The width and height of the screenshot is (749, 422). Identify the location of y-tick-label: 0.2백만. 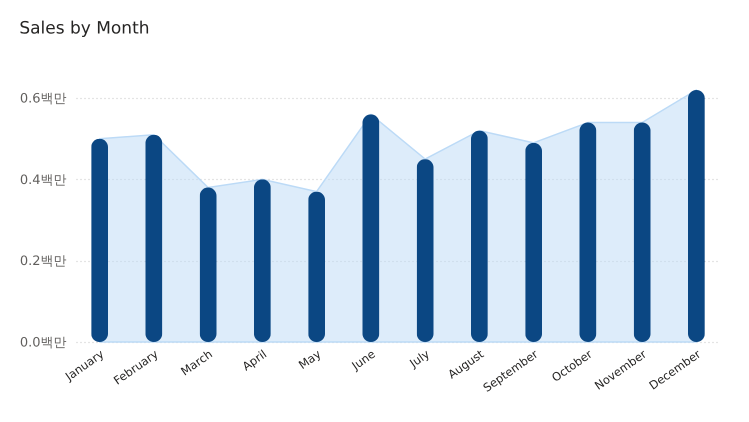
(43, 262).